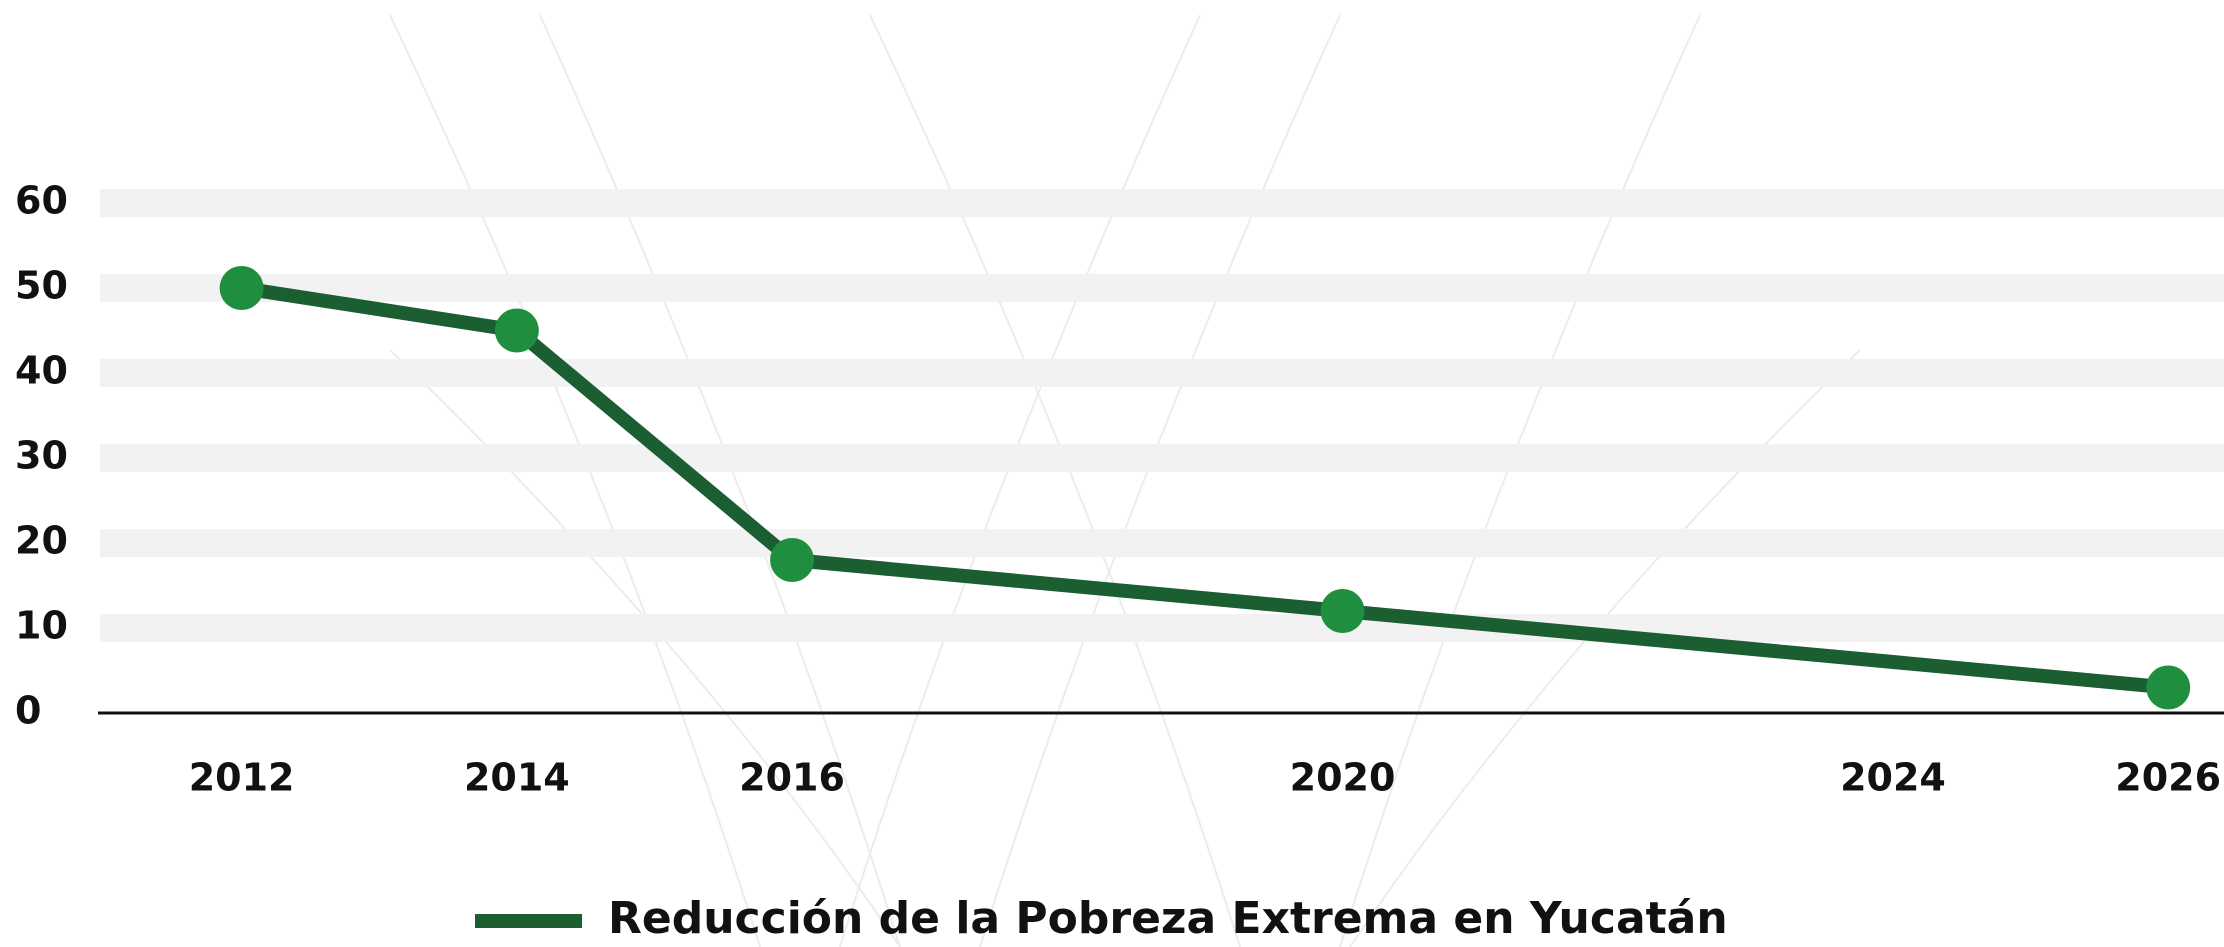  Describe the element at coordinates (41, 626) in the screenshot. I see `y-tick-label: 10` at that location.